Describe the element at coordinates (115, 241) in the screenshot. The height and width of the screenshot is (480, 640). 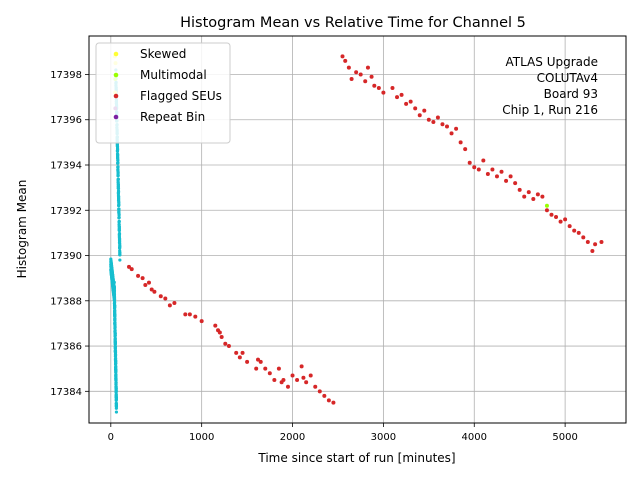
I see `series-unlabeled` at that location.